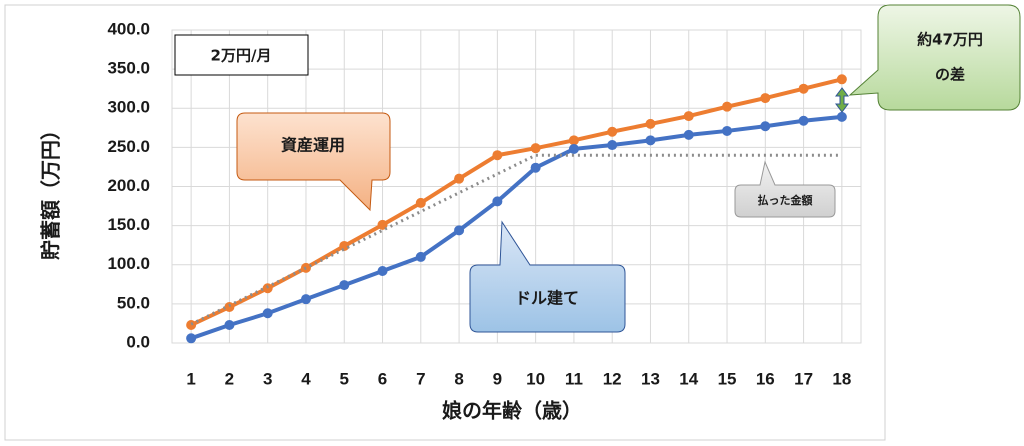 The image size is (1024, 446). What do you see at coordinates (650, 378) in the screenshot?
I see `x-tick-label: 13` at bounding box center [650, 378].